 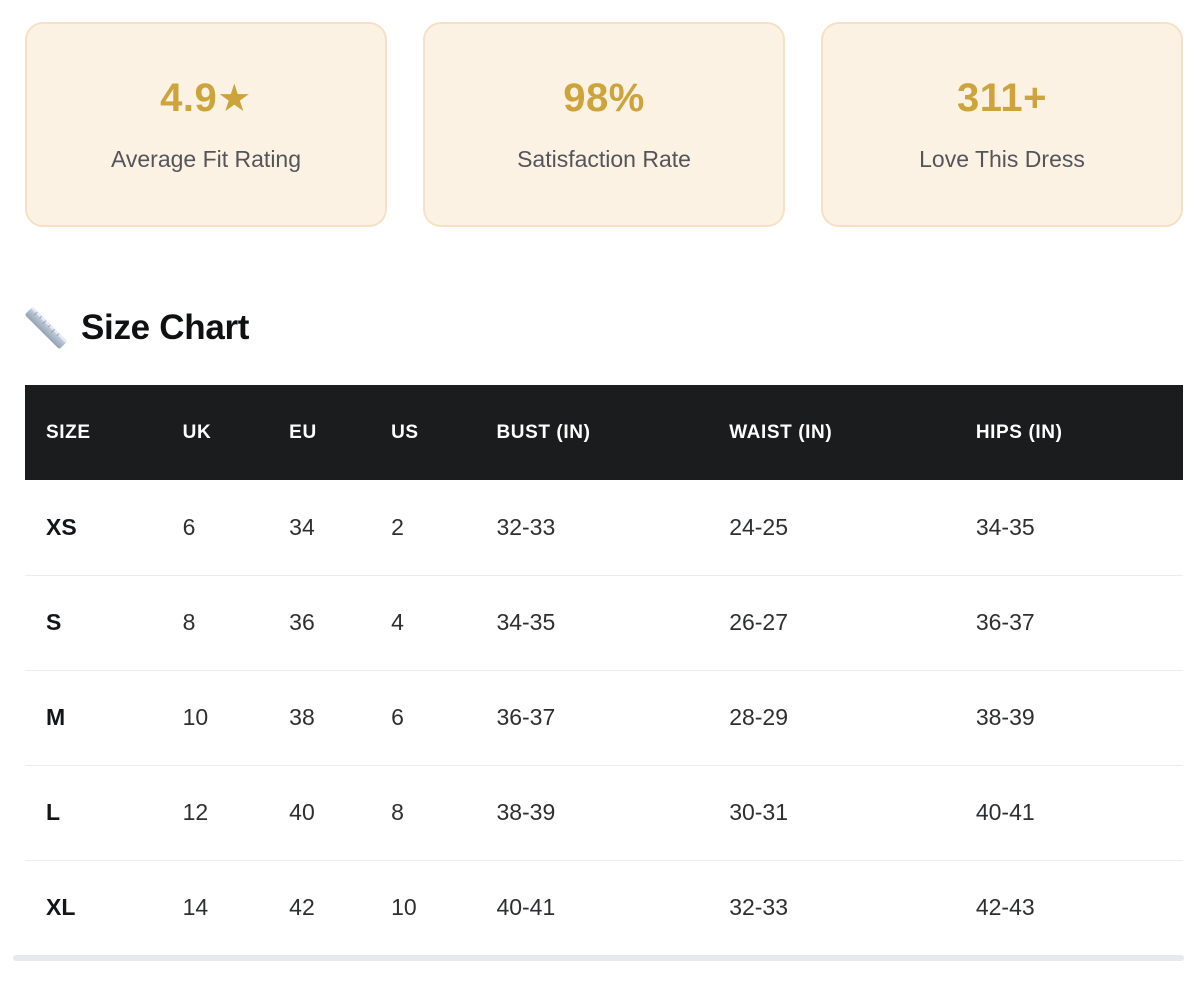 I want to click on cell-uk: 12, so click(x=195, y=812).